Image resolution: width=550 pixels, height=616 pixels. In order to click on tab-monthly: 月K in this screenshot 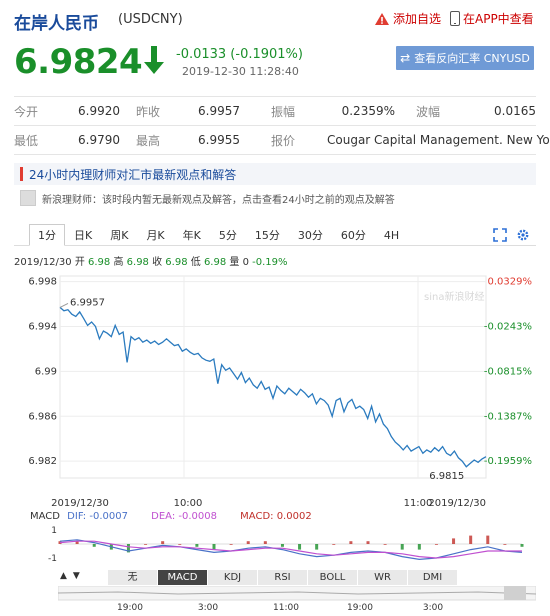, I will do `click(155, 235)`.